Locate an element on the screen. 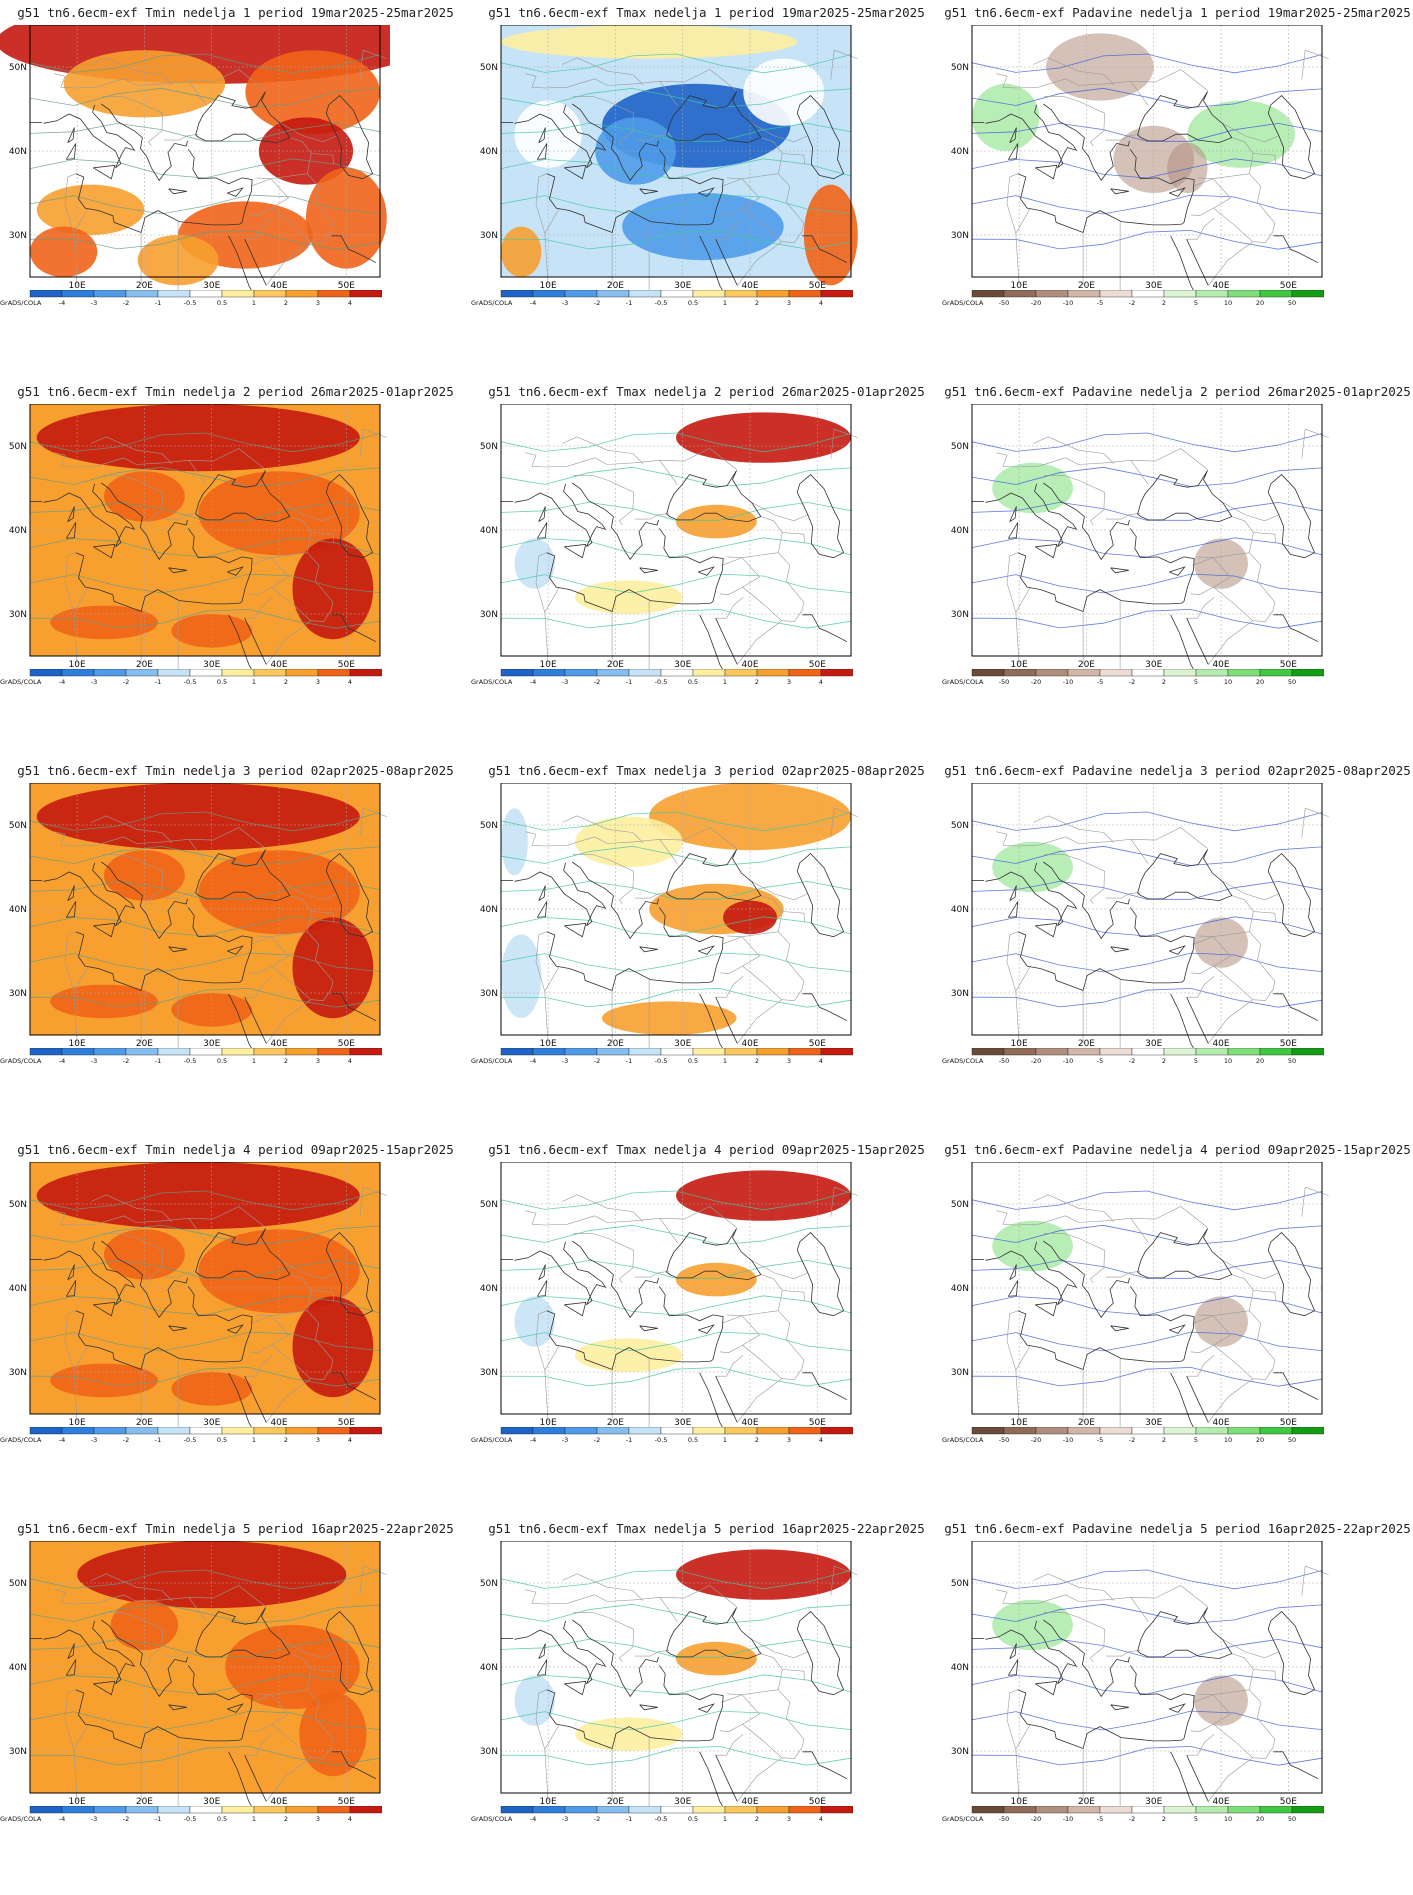 This screenshot has height=1895, width=1413. colorbar-tick-label: -20 is located at coordinates (1036, 682).